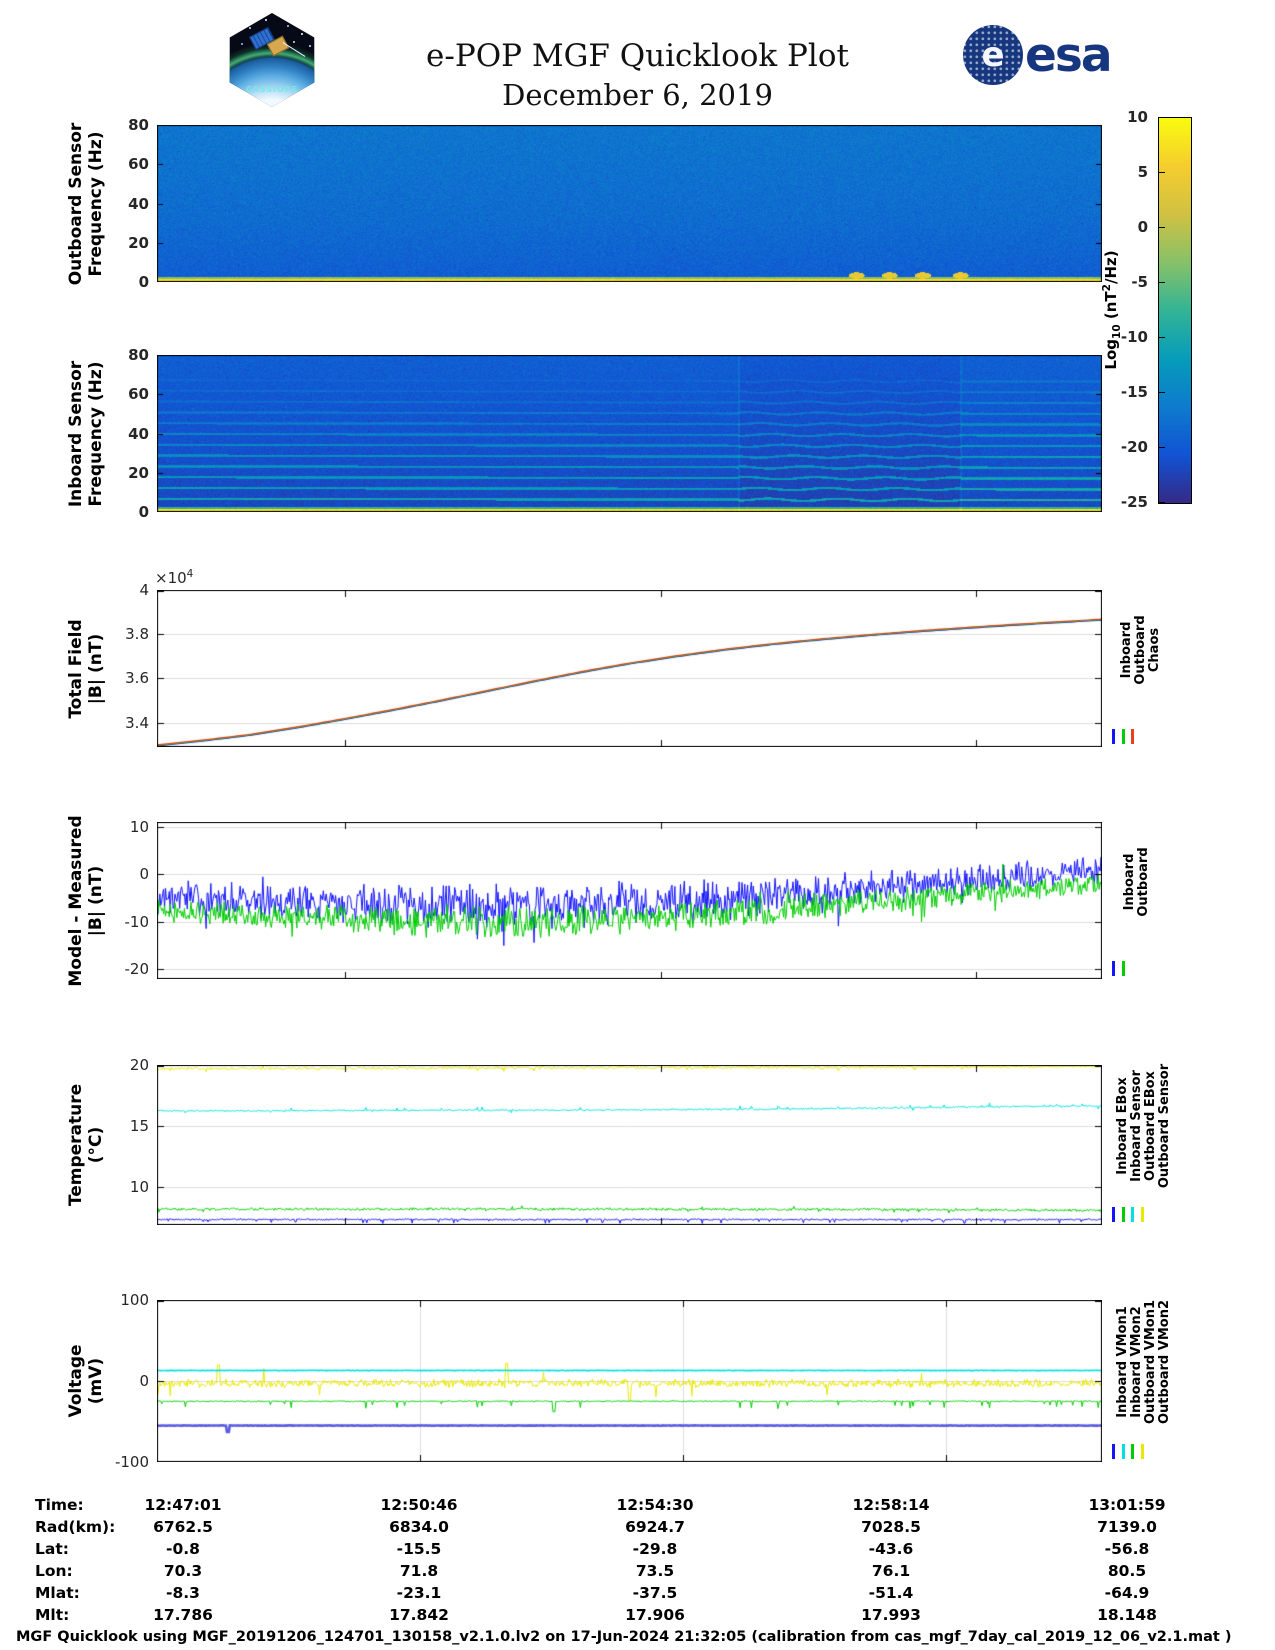 The width and height of the screenshot is (1275, 1650). What do you see at coordinates (1134, 392) in the screenshot?
I see `colorbar-tick-label: -15` at bounding box center [1134, 392].